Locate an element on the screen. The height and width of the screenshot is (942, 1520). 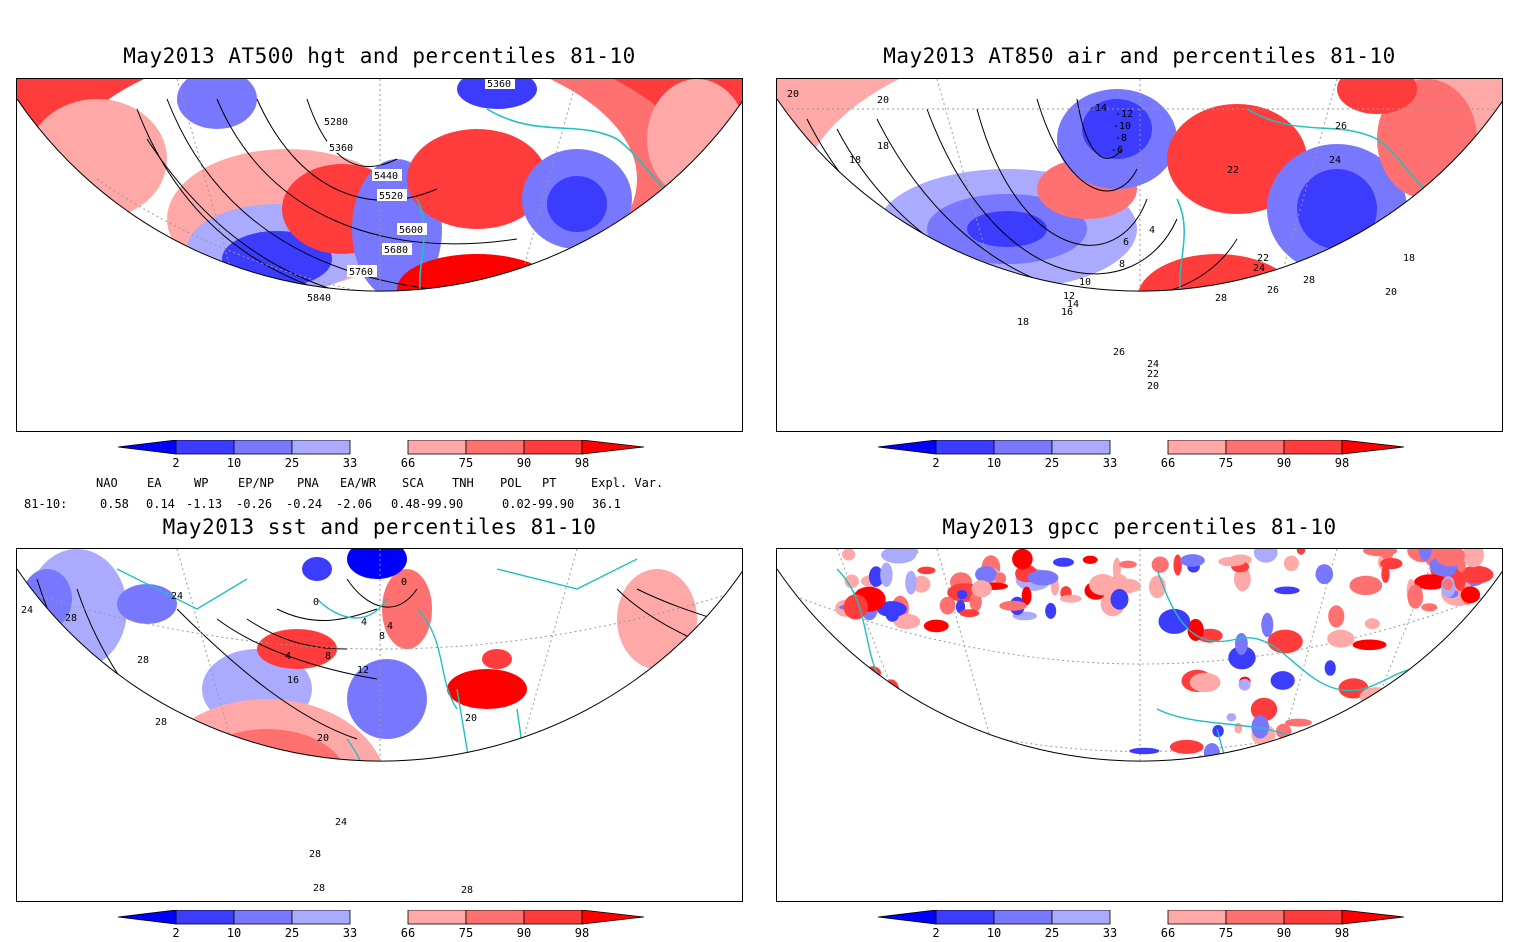
colorbar-4-label-4: 33 is located at coordinates (1110, 932).